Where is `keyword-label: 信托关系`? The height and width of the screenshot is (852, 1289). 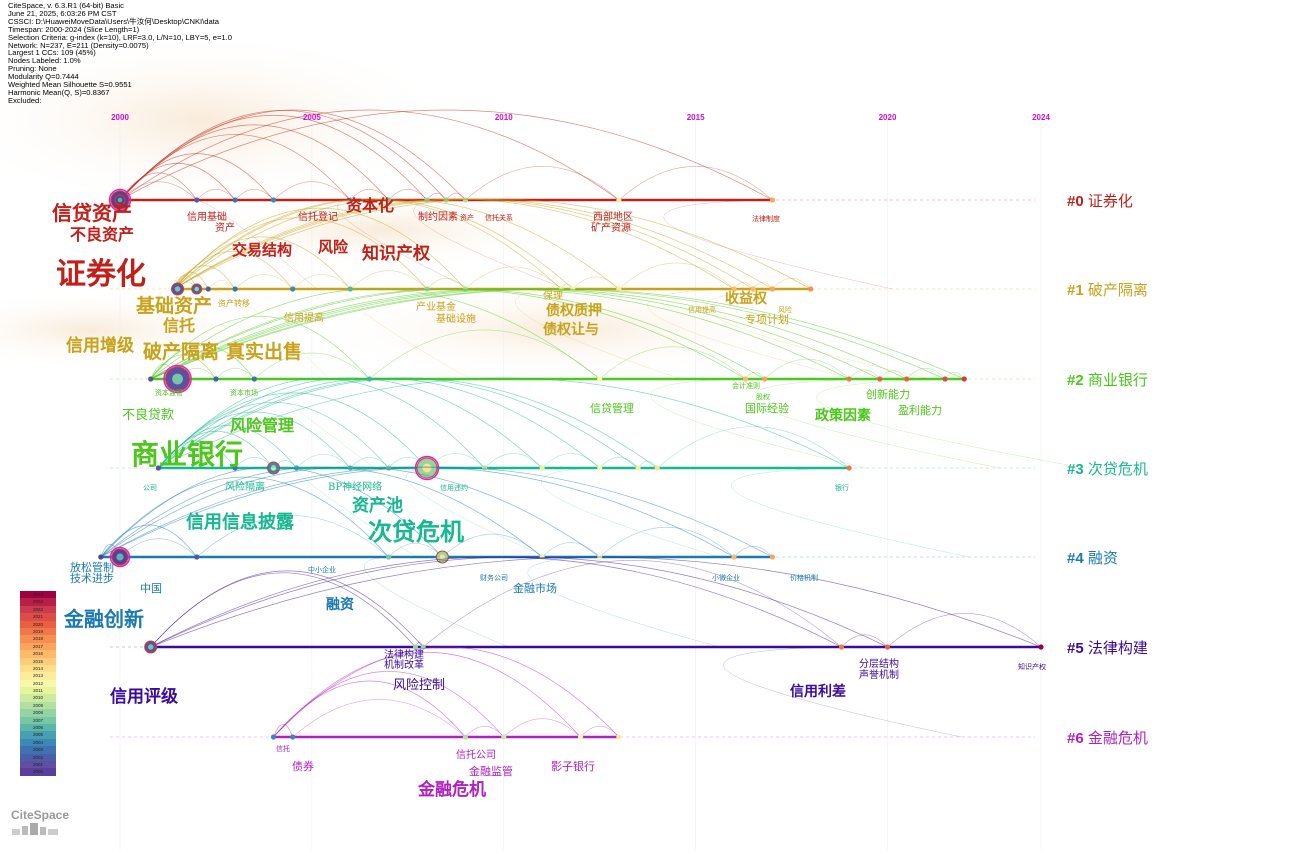 keyword-label: 信托关系 is located at coordinates (499, 218).